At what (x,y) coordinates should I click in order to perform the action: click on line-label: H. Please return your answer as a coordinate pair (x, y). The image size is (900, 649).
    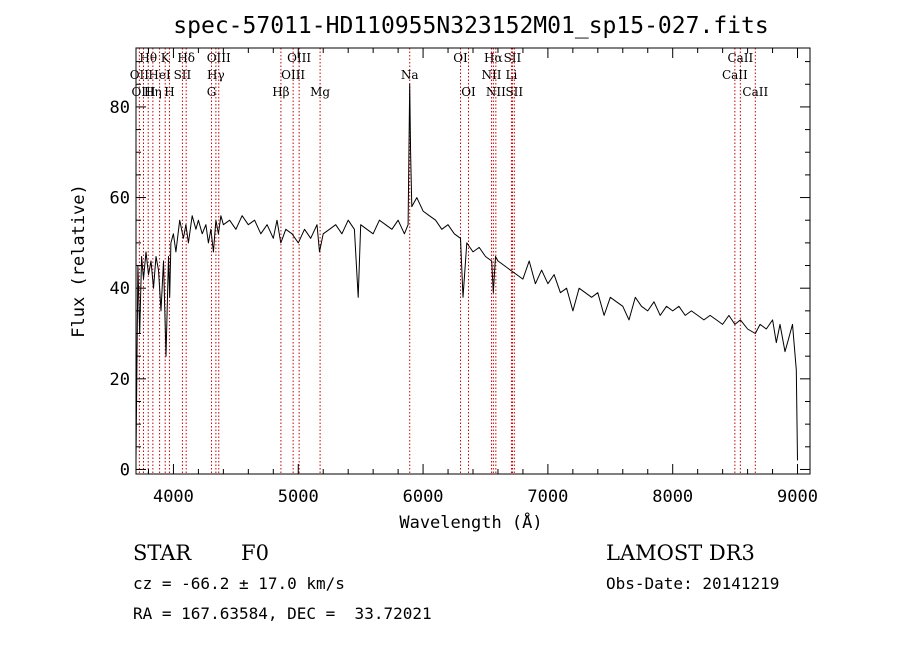
    Looking at the image, I should click on (169, 92).